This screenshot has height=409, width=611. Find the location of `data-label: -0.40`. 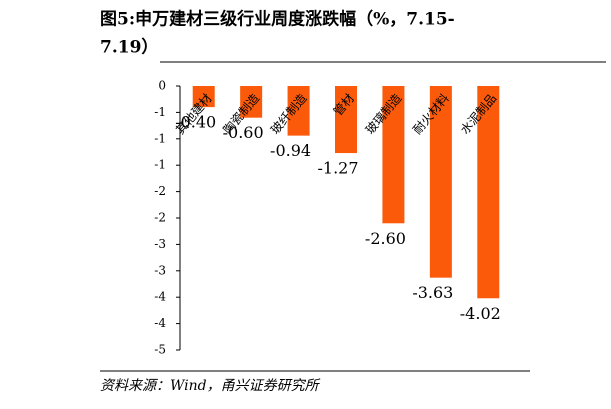

data-label: -0.40 is located at coordinates (195, 122).